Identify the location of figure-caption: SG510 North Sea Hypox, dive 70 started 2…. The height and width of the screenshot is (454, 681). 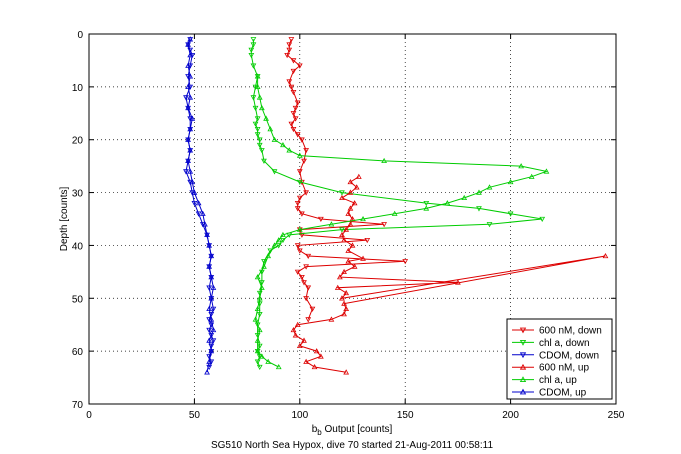
(352, 445).